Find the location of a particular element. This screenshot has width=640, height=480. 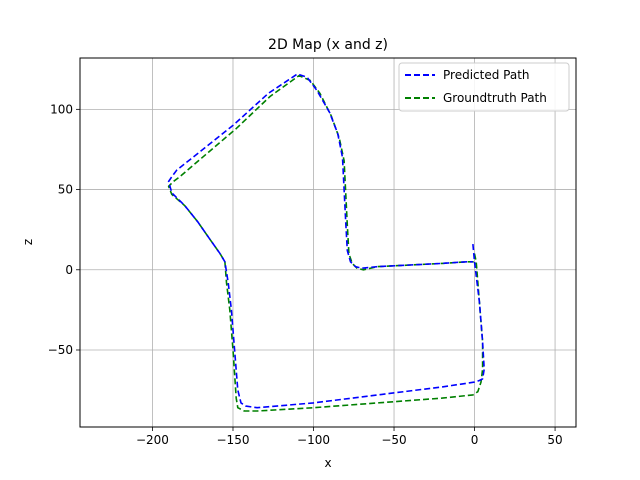

y-axis-label: z is located at coordinates (28, 242).